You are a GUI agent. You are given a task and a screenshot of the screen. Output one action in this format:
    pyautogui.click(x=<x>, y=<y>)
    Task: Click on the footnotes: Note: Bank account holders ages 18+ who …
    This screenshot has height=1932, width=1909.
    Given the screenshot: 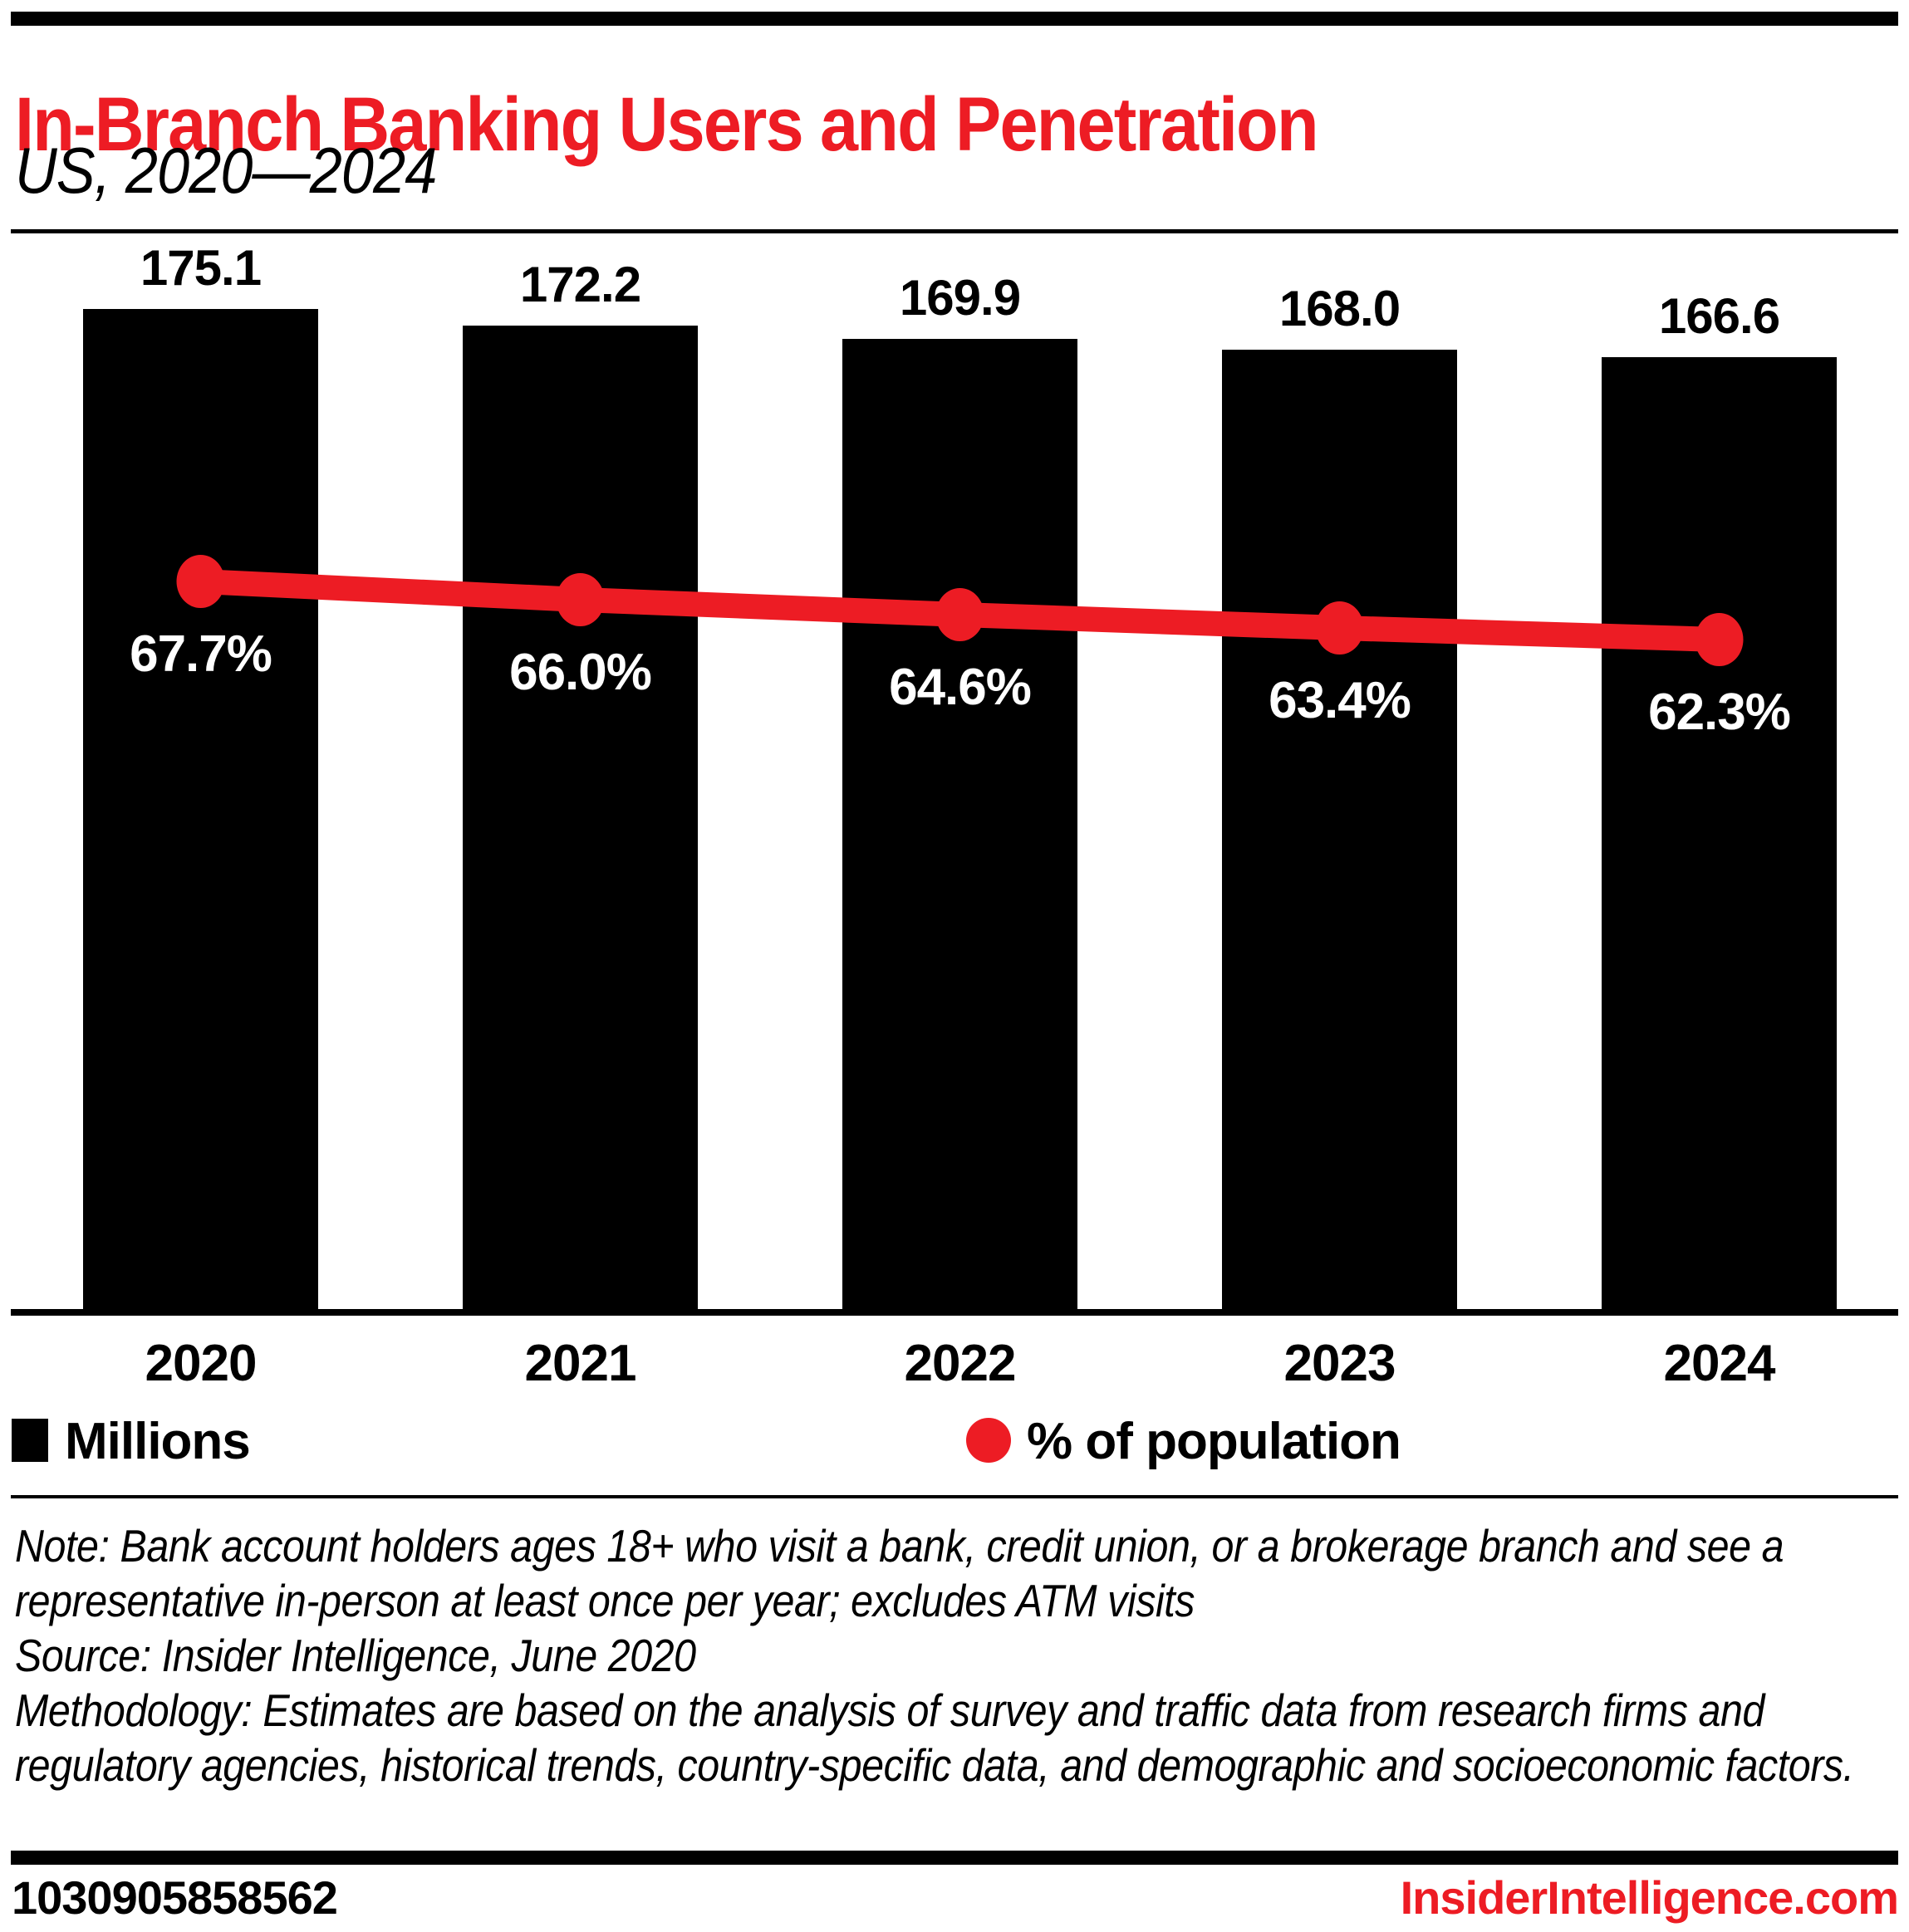 What is the action you would take?
    pyautogui.click(x=958, y=1655)
    